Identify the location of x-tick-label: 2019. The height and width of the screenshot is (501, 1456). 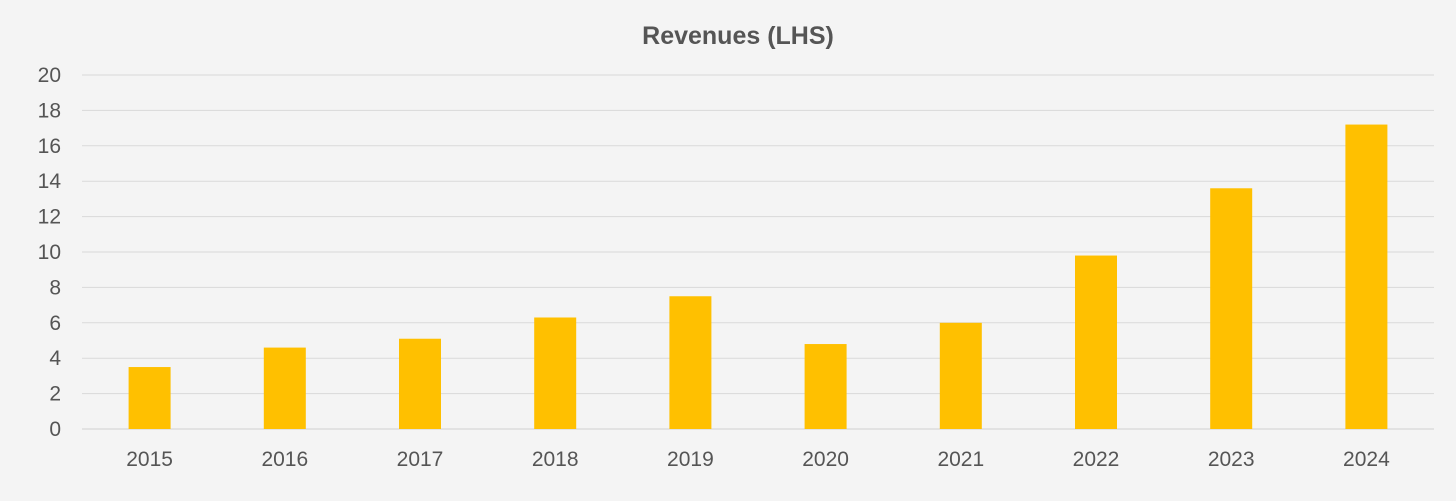
(690, 459).